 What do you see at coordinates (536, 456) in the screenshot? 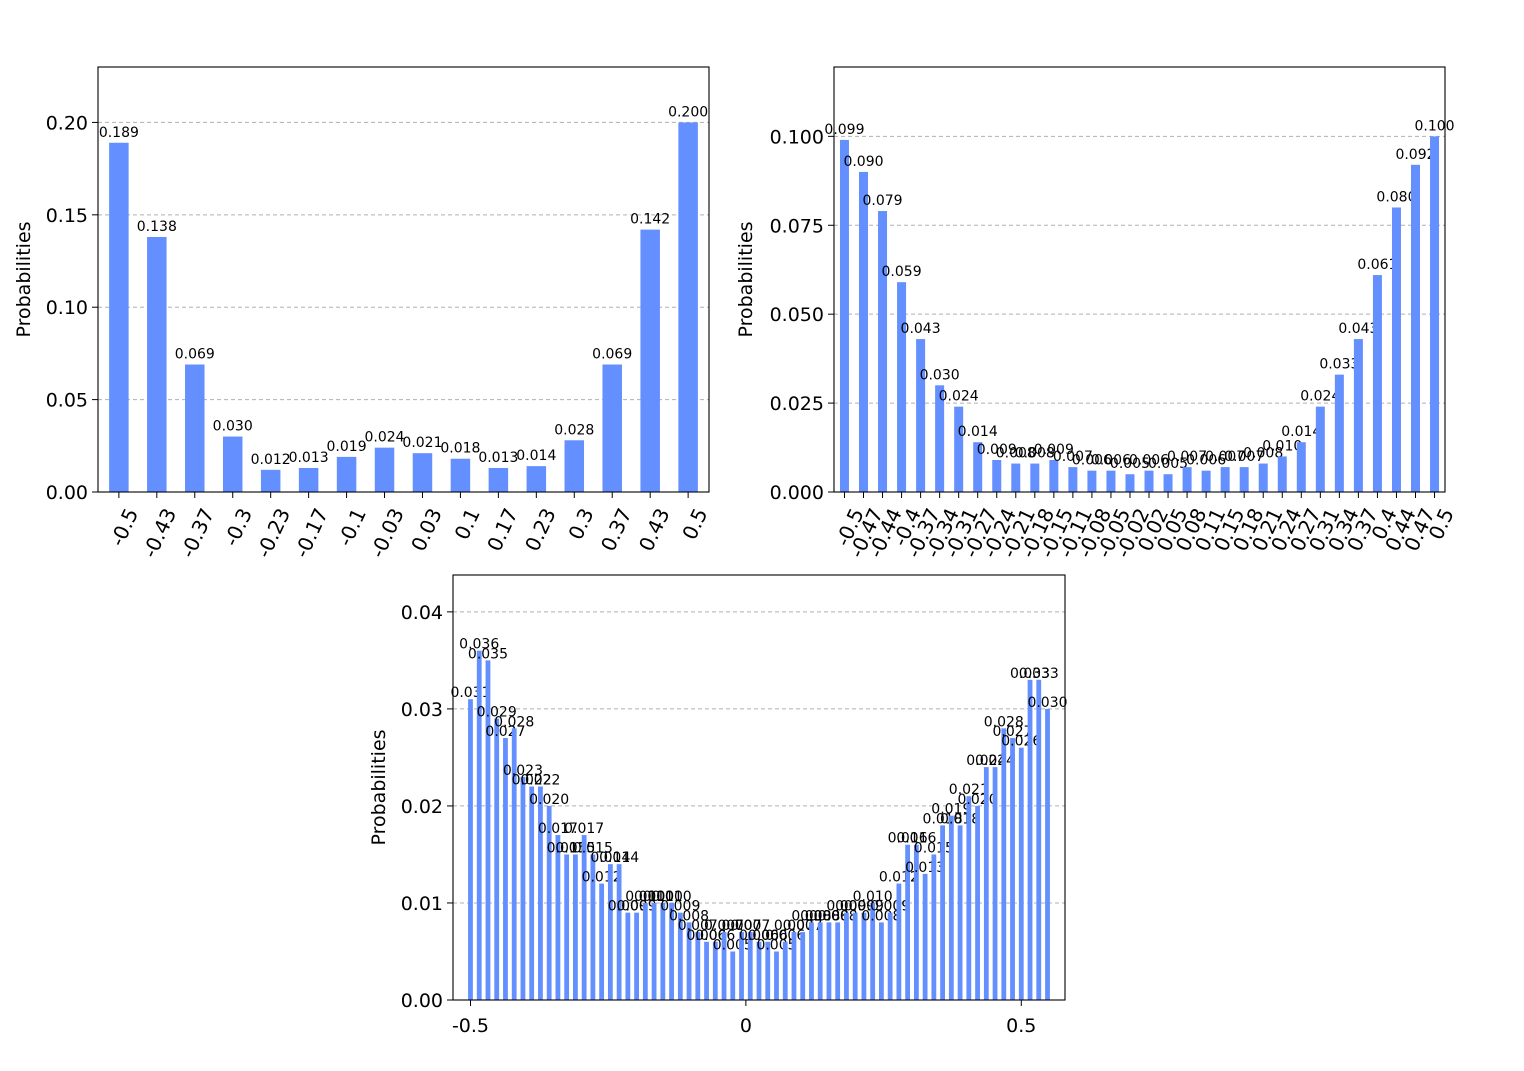
I see `bar-value-label: 0.014` at bounding box center [536, 456].